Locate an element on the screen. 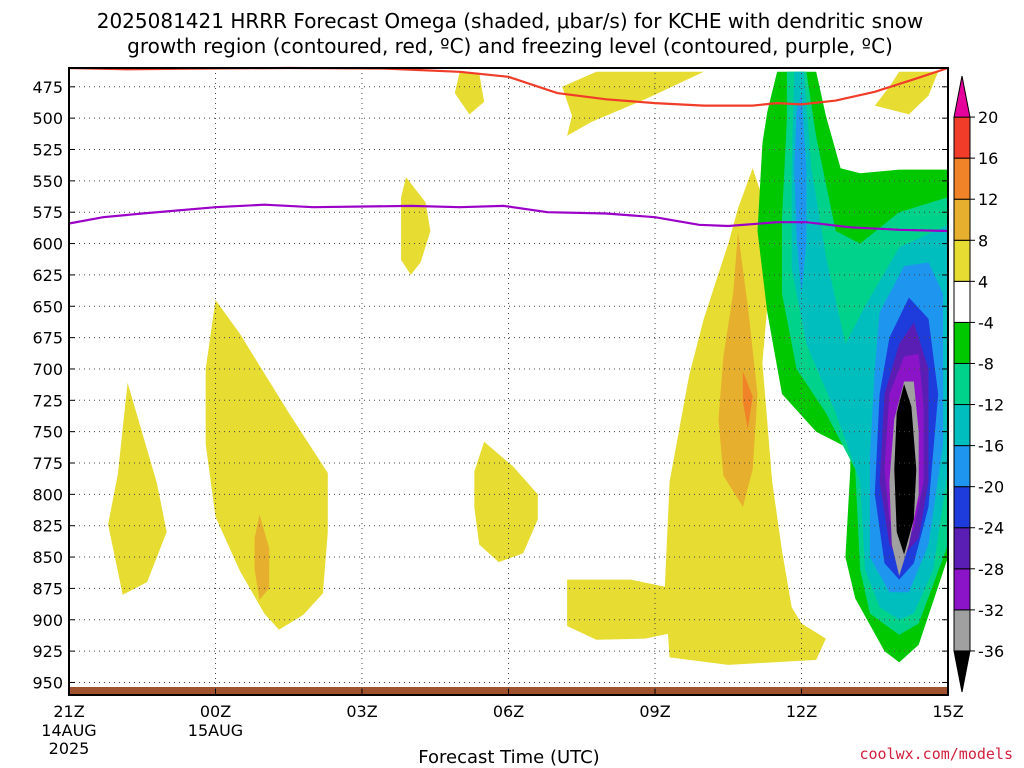 The image size is (1024, 768). y-tick-label: 525 is located at coordinates (47, 150).